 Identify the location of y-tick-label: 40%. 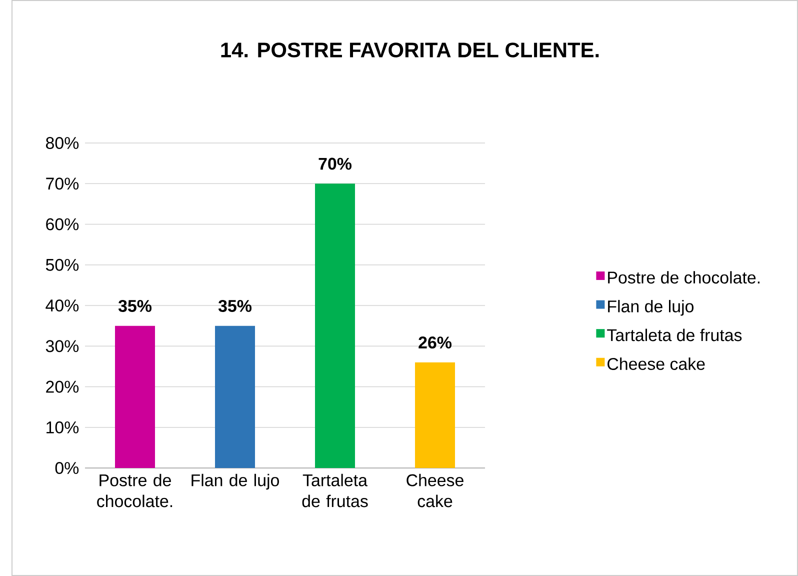
(62, 306).